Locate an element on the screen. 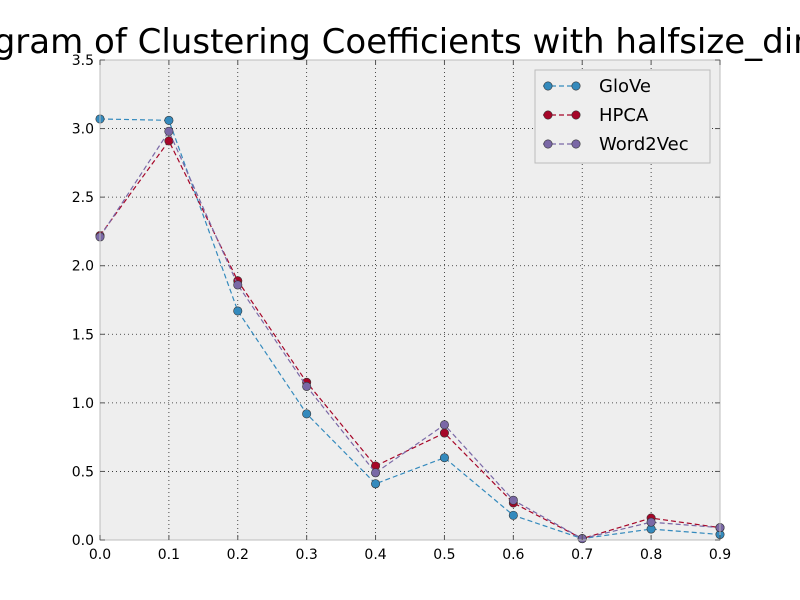 This screenshot has width=800, height=600. x-tick-label: 0.7 is located at coordinates (582, 555).